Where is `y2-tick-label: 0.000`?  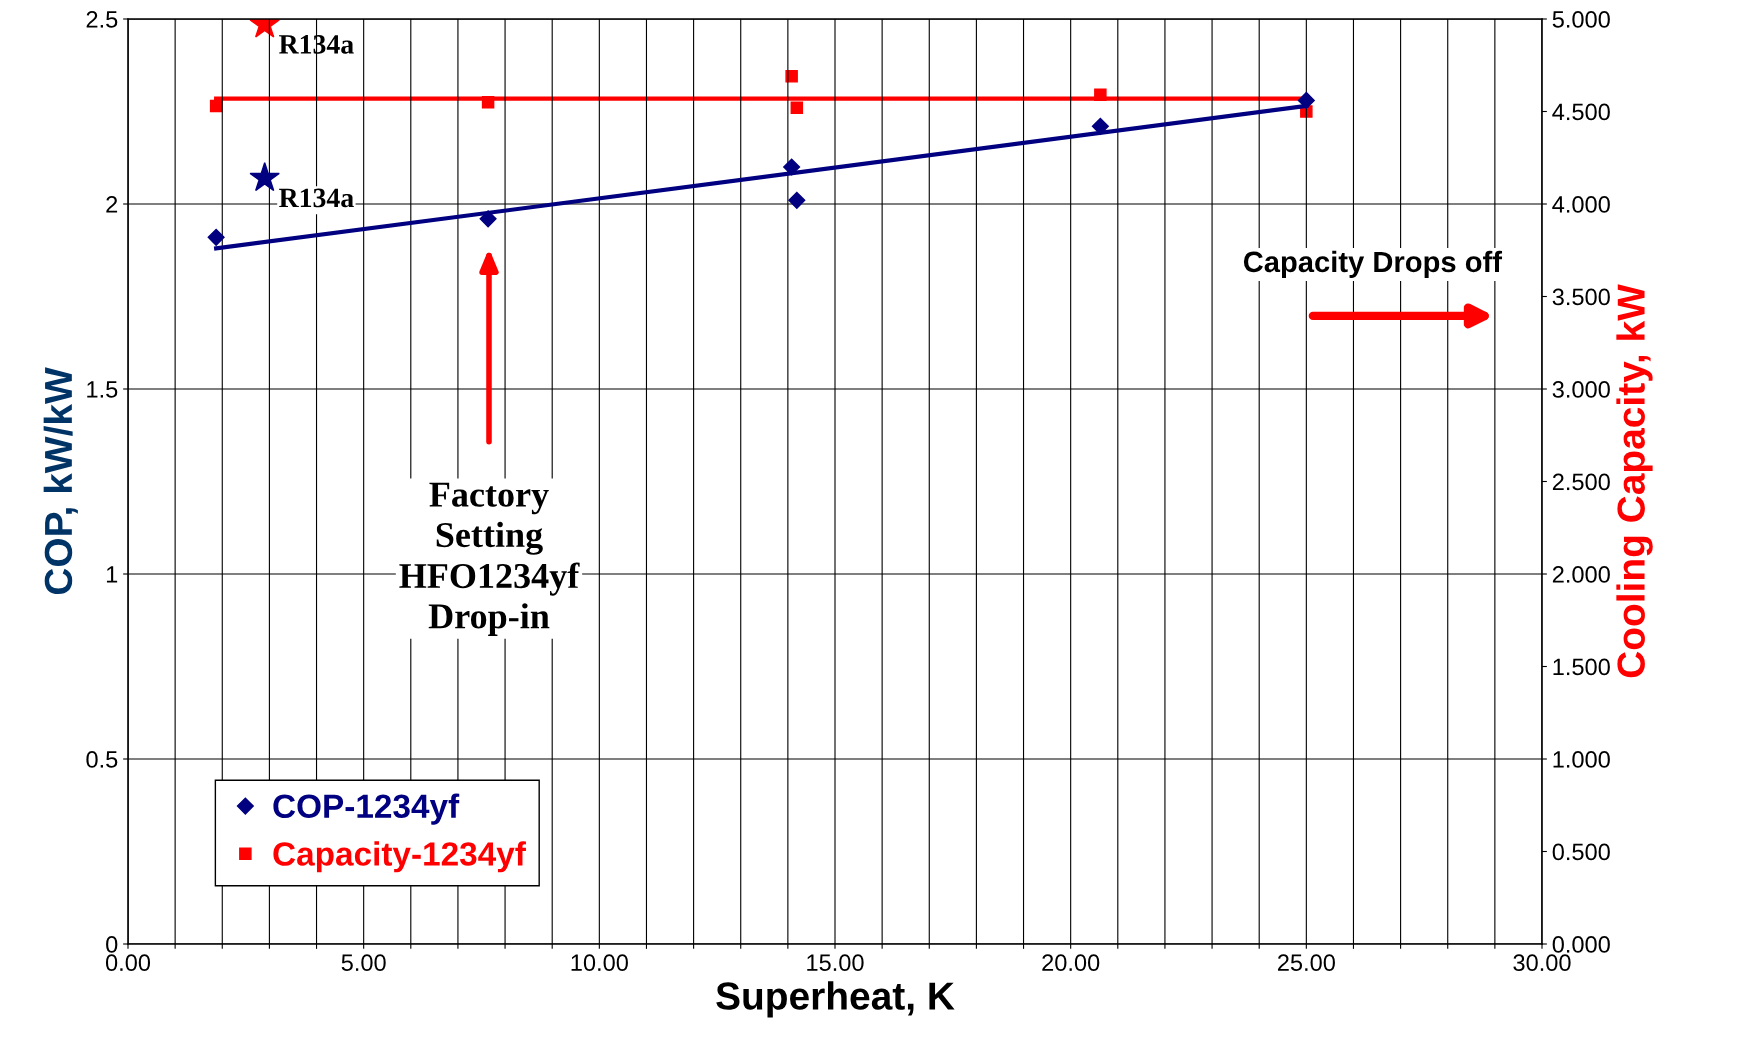 y2-tick-label: 0.000 is located at coordinates (1581, 944).